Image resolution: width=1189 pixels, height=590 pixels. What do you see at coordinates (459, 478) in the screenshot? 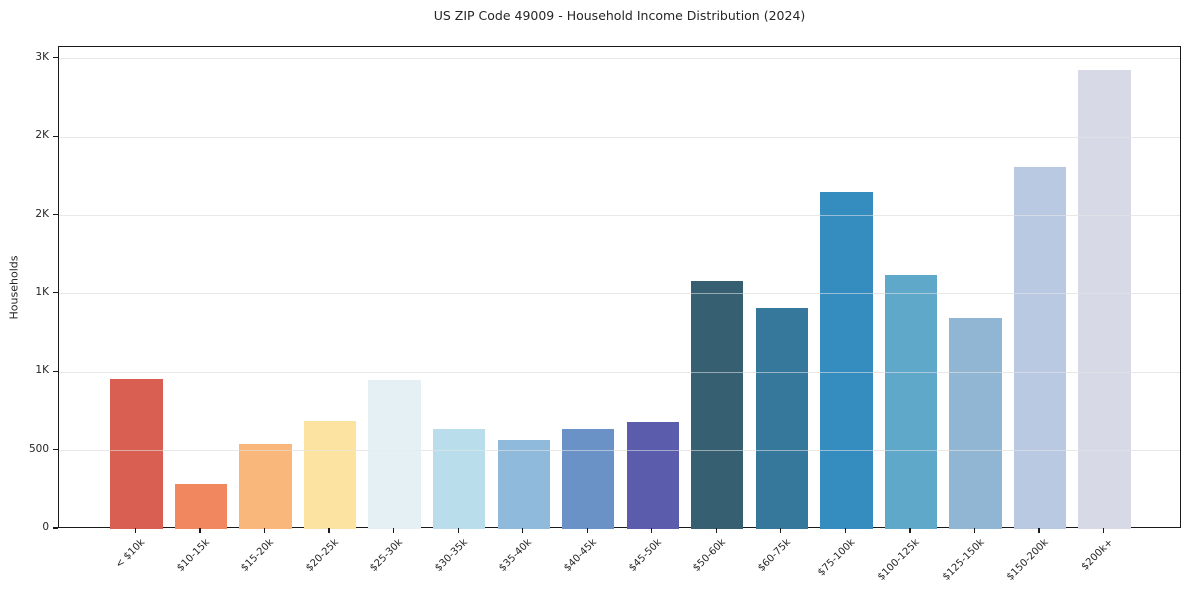
I see `bar-$30-35k` at bounding box center [459, 478].